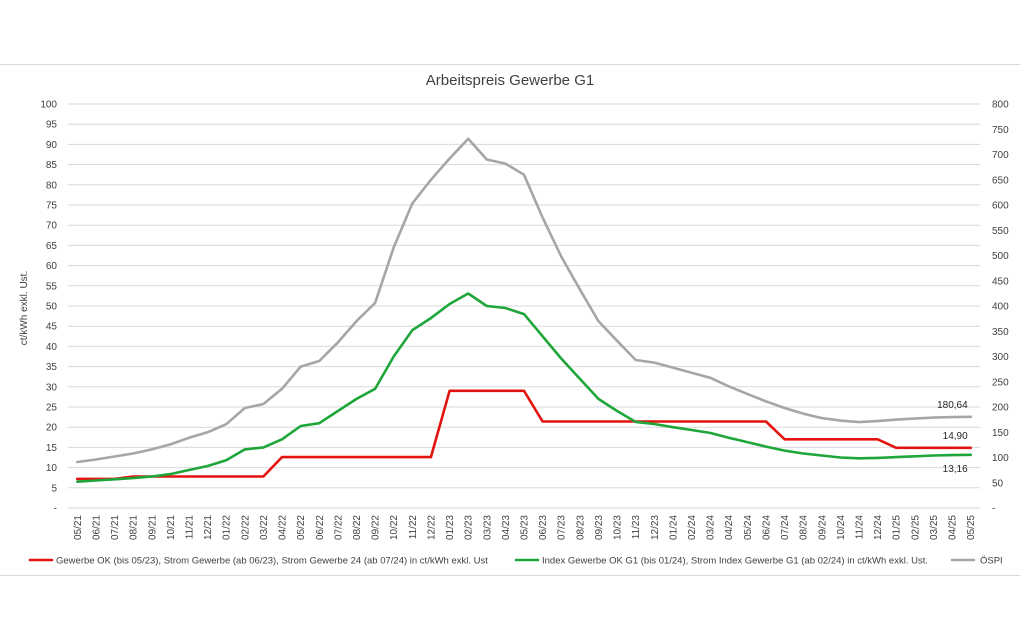 The width and height of the screenshot is (1020, 640). I want to click on y-tick-label: 75, so click(52, 206).